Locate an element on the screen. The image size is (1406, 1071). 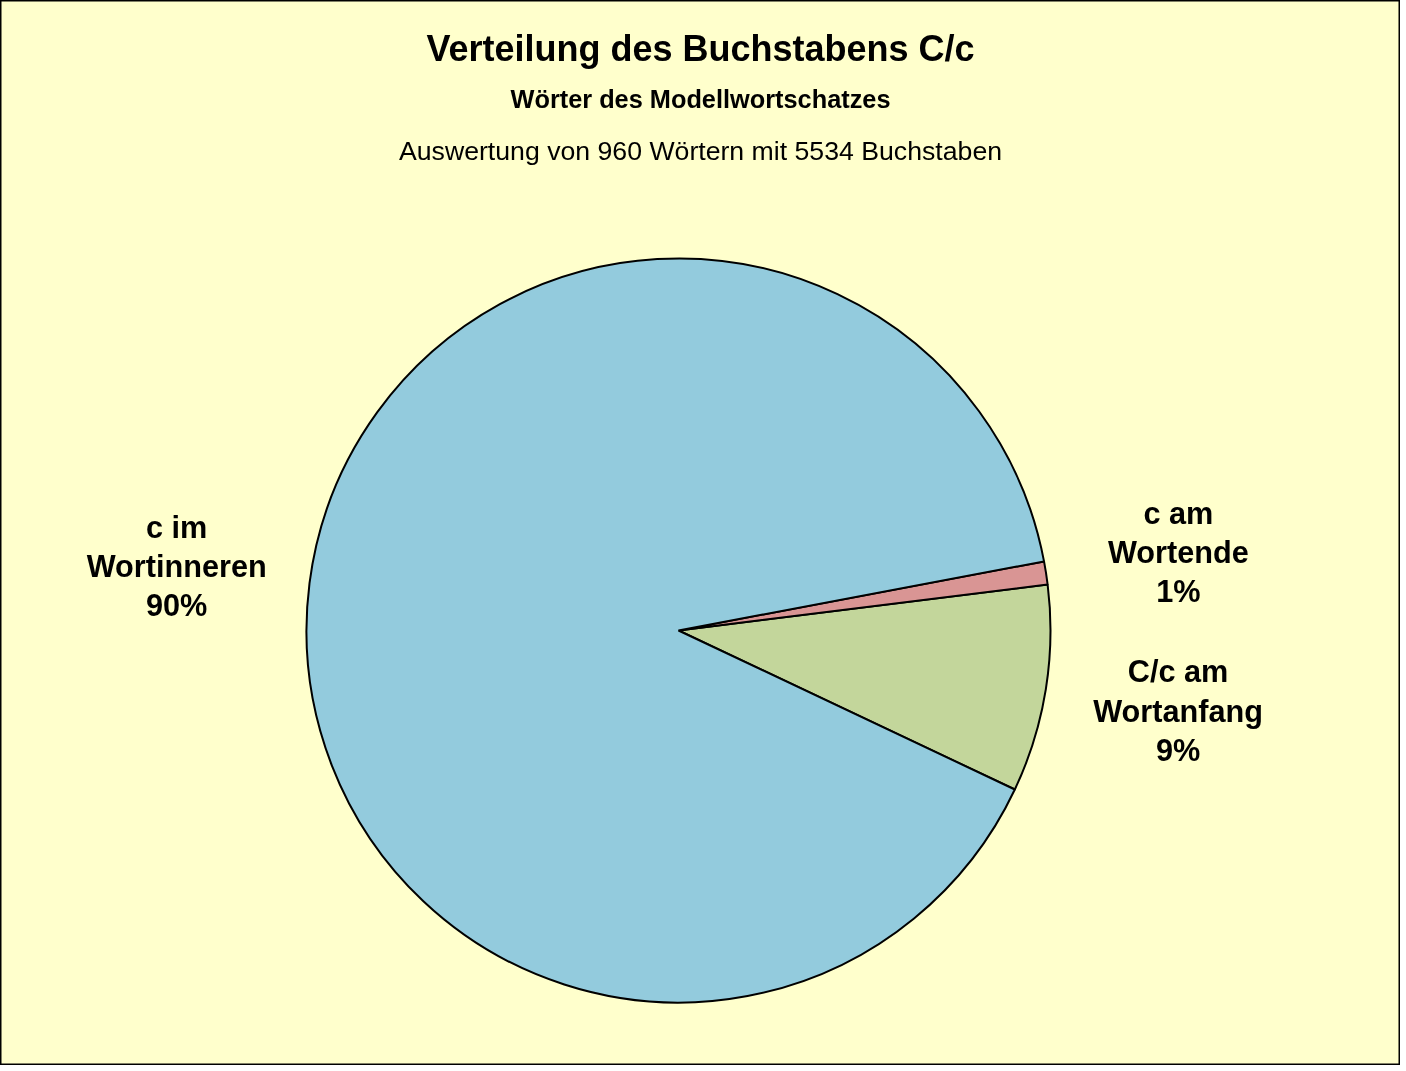
slice-label: c am Wortende is located at coordinates (1178, 533).